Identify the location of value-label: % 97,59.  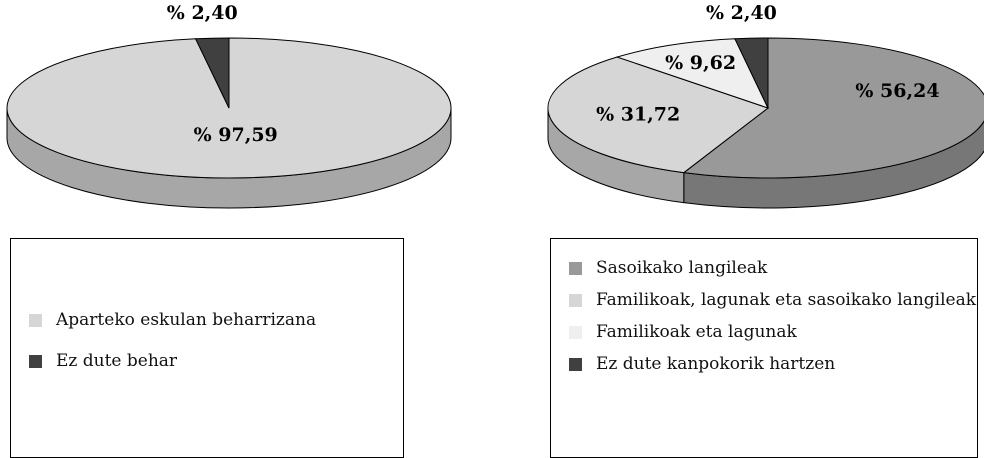
(236, 135).